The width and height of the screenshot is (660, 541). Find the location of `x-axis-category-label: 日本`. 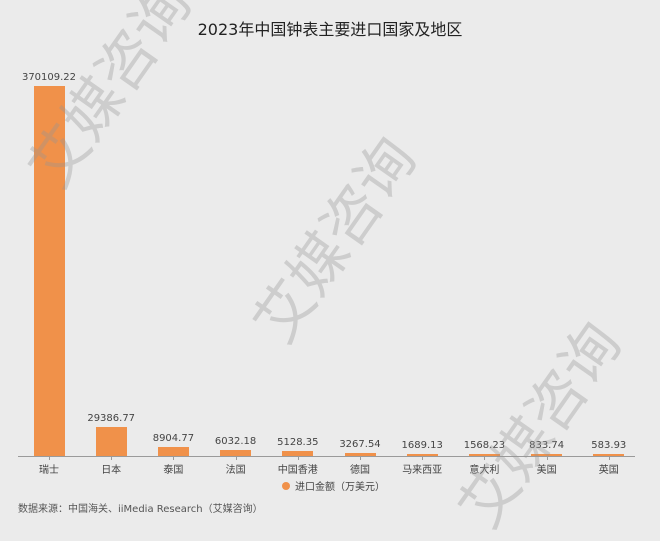

x-axis-category-label: 日本 is located at coordinates (111, 470).